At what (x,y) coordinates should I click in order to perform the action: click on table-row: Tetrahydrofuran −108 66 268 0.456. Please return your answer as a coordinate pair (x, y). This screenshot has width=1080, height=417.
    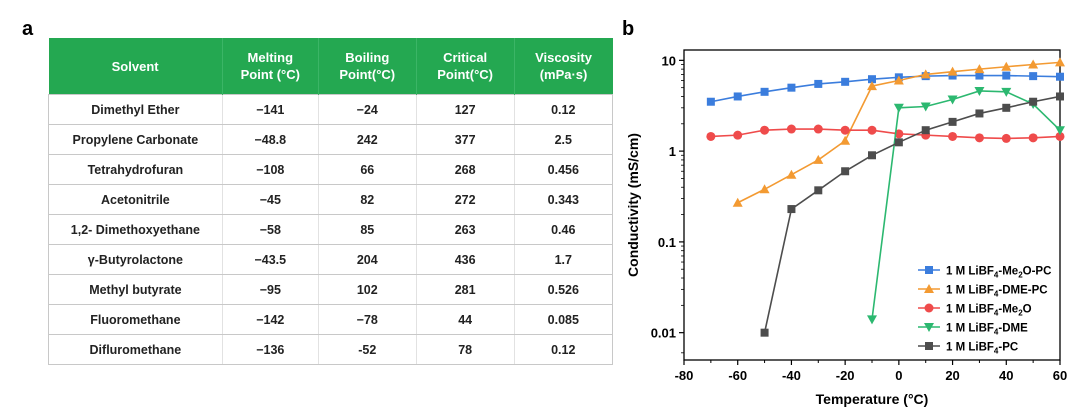
    Looking at the image, I should click on (330, 169).